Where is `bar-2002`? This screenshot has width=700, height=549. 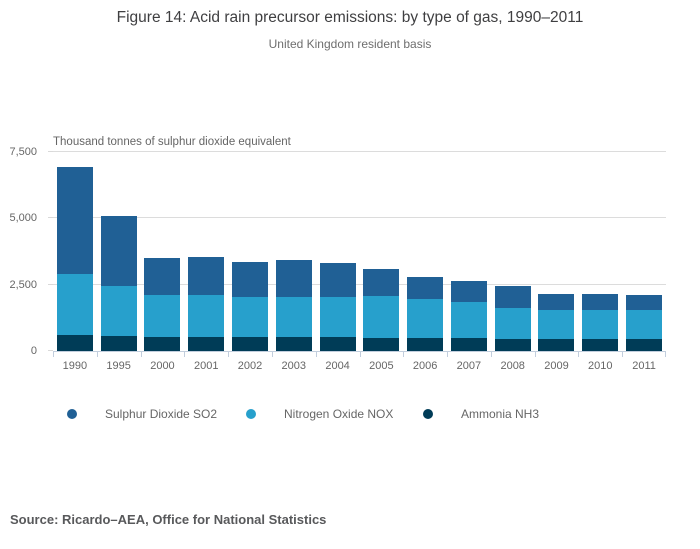
bar-2002 is located at coordinates (250, 306).